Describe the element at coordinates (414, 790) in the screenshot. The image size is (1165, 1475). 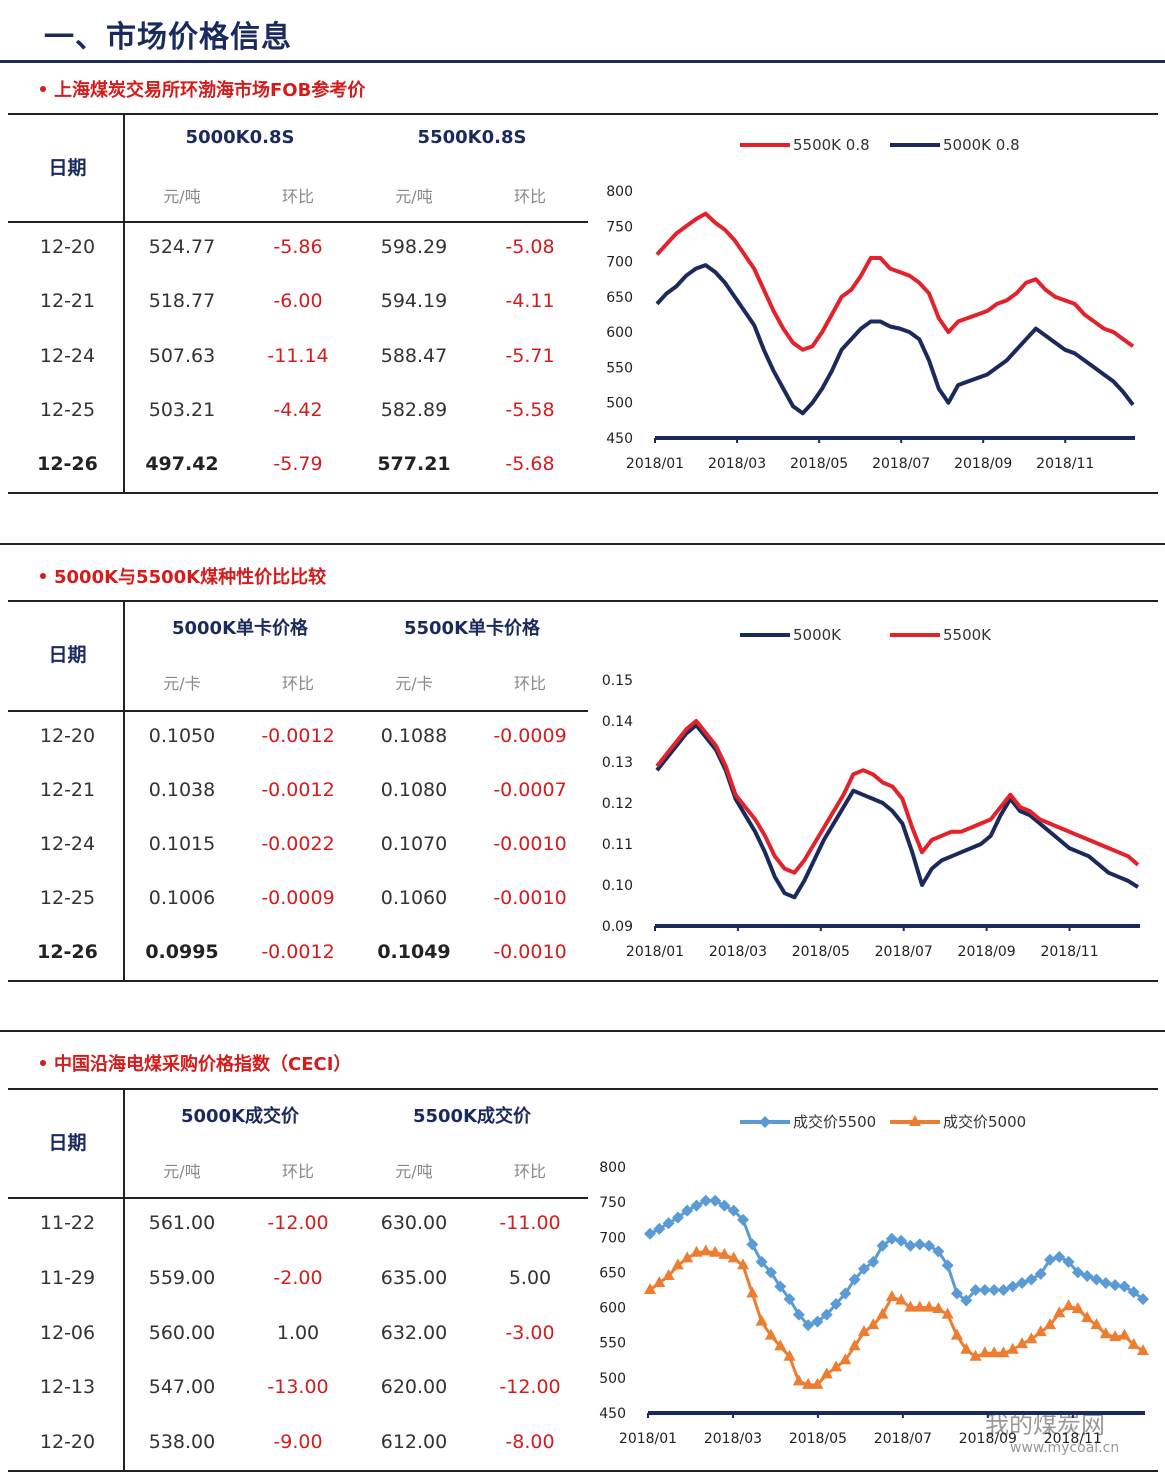
I see `price-value: 0.1080` at that location.